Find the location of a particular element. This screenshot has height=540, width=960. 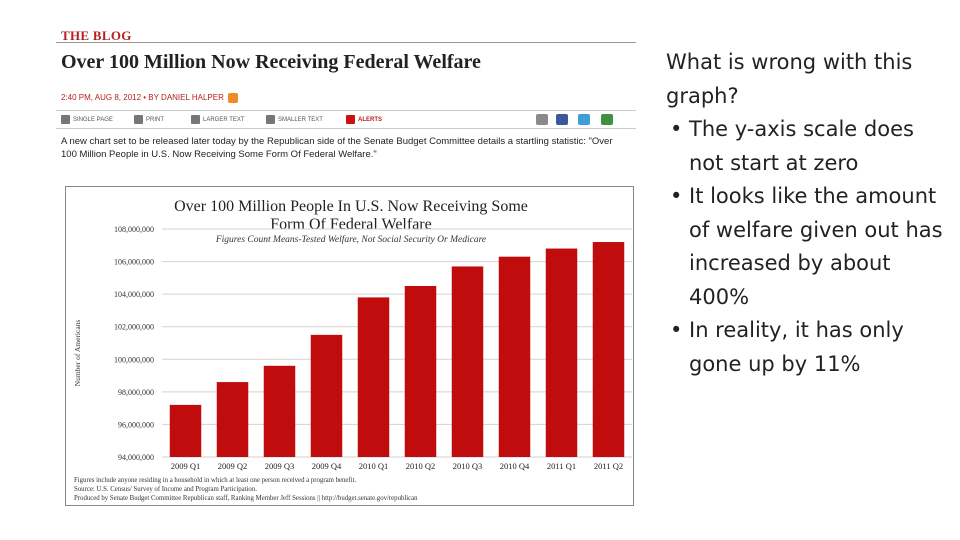

x-tick-label: 2009 Q2 is located at coordinates (233, 466).